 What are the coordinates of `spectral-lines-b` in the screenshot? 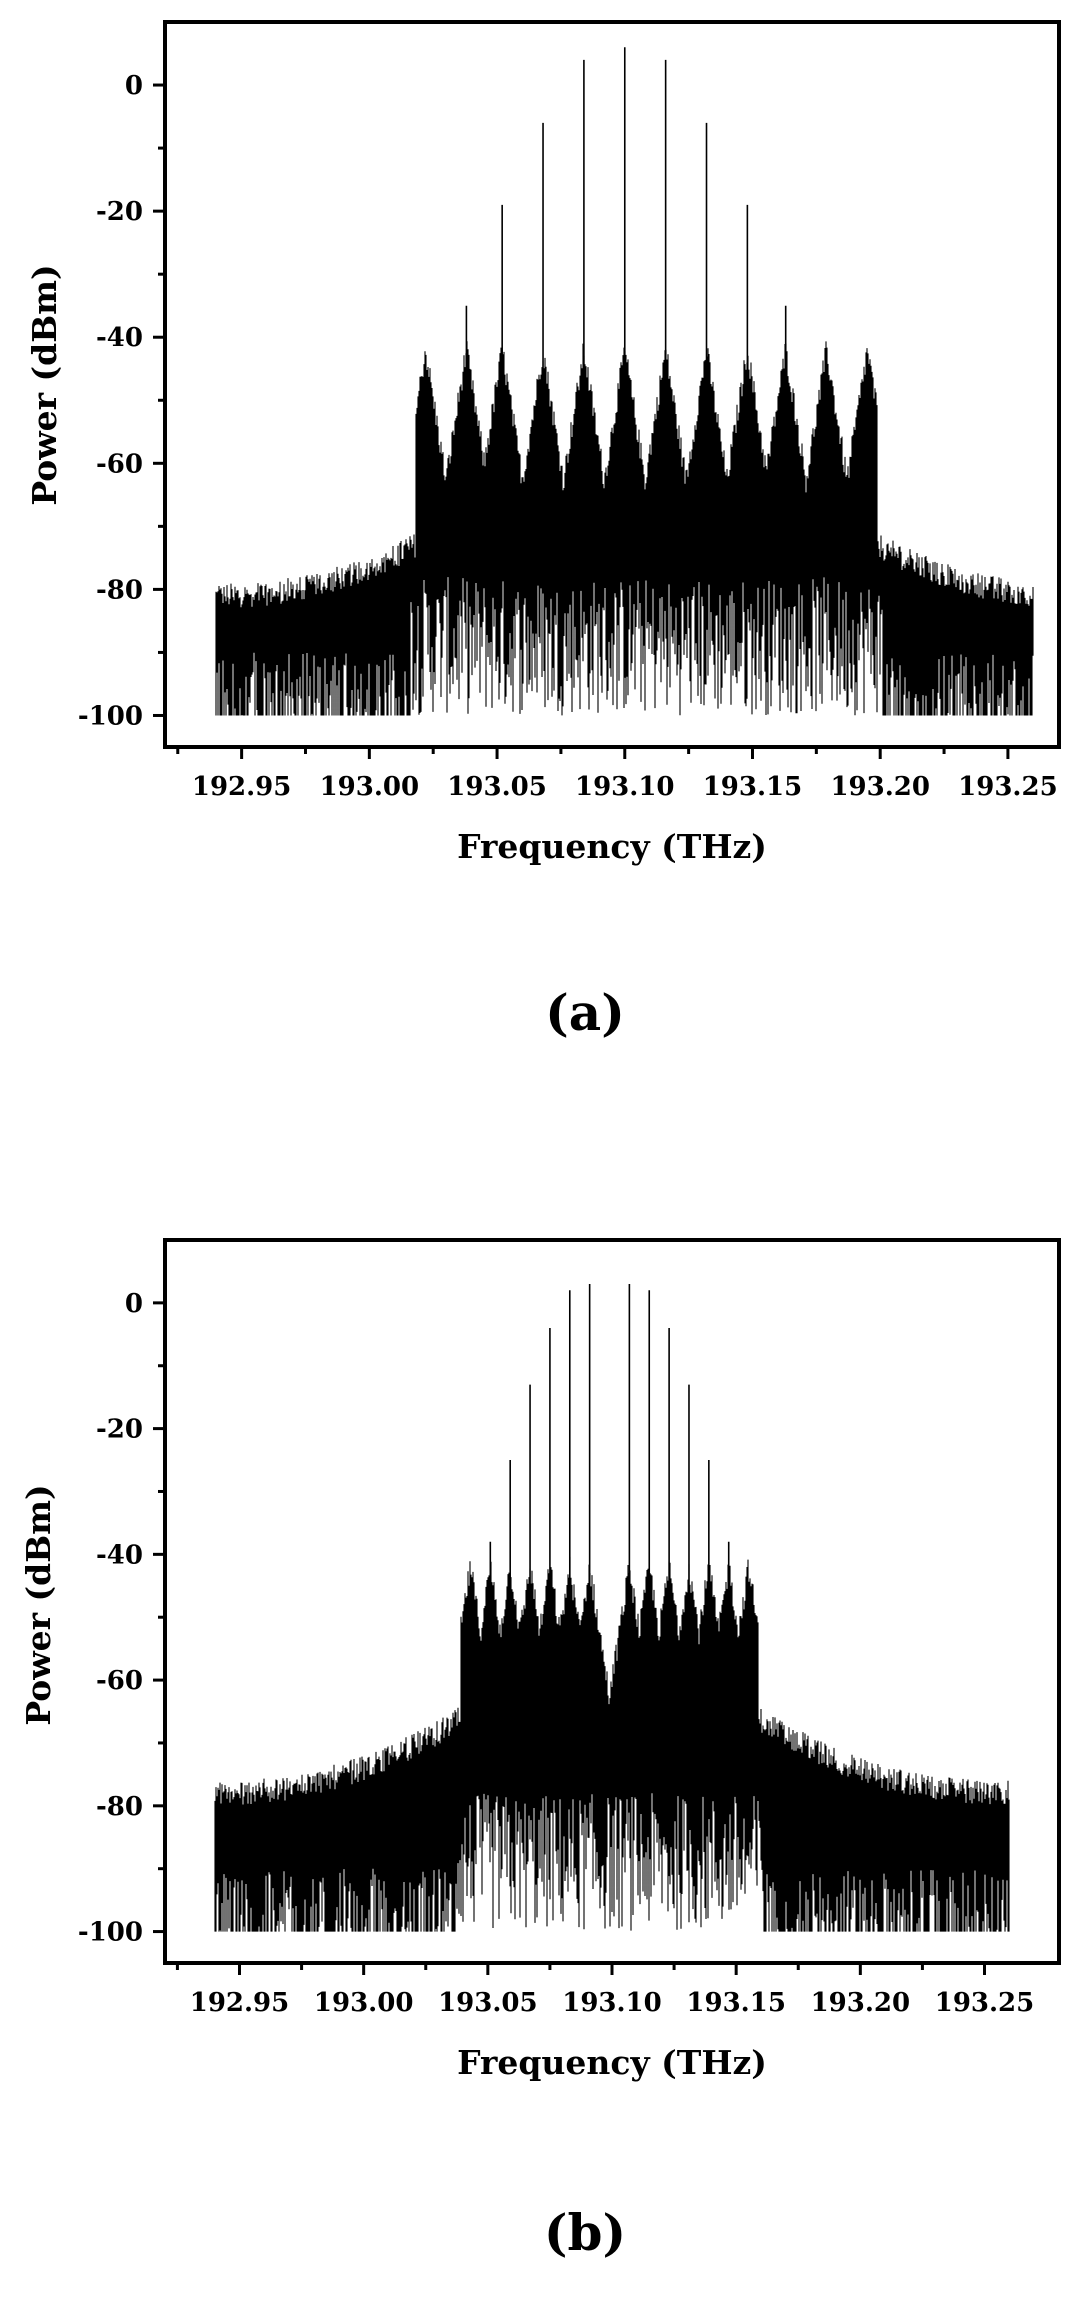 It's located at (609, 1539).